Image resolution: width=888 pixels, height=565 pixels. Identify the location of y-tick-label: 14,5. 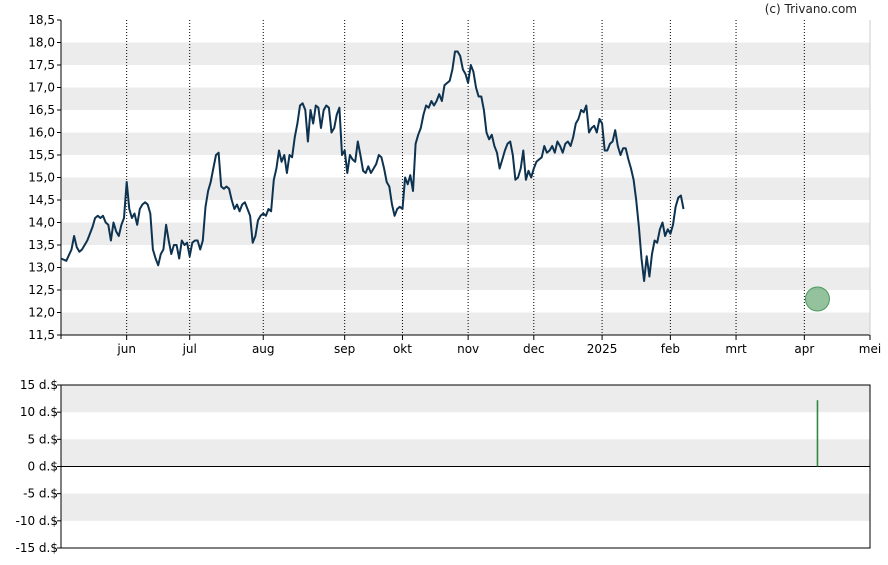
(41, 200).